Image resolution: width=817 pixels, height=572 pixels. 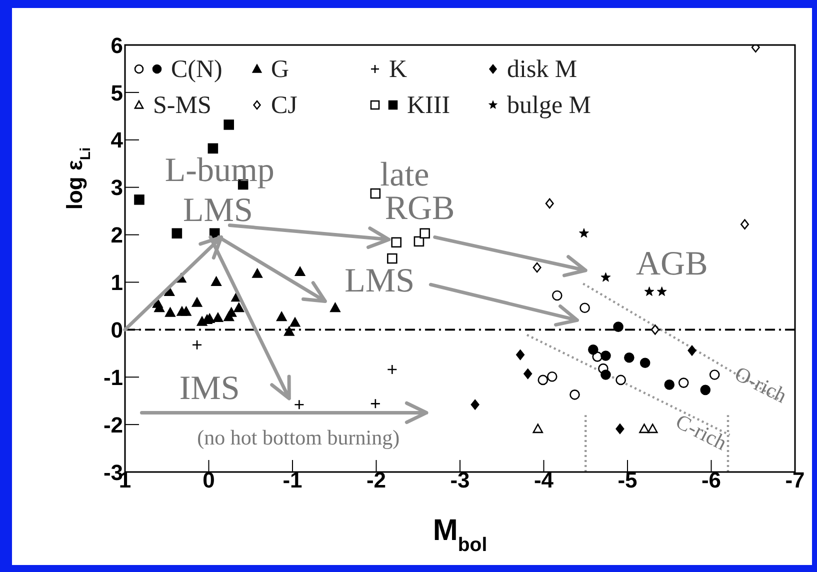 I want to click on x-tick-label: -6, so click(x=711, y=480).